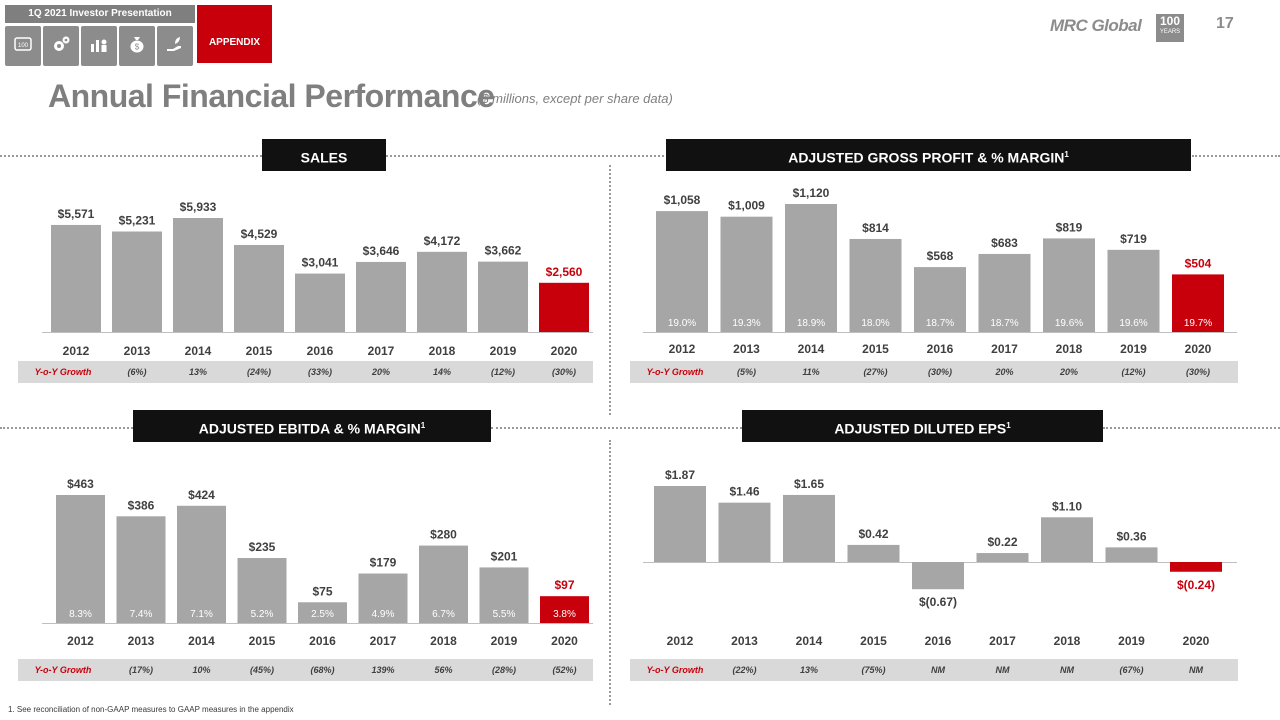 This screenshot has height=720, width=1280. Describe the element at coordinates (262, 641) in the screenshot. I see `ebitda-year-label: 2015` at that location.